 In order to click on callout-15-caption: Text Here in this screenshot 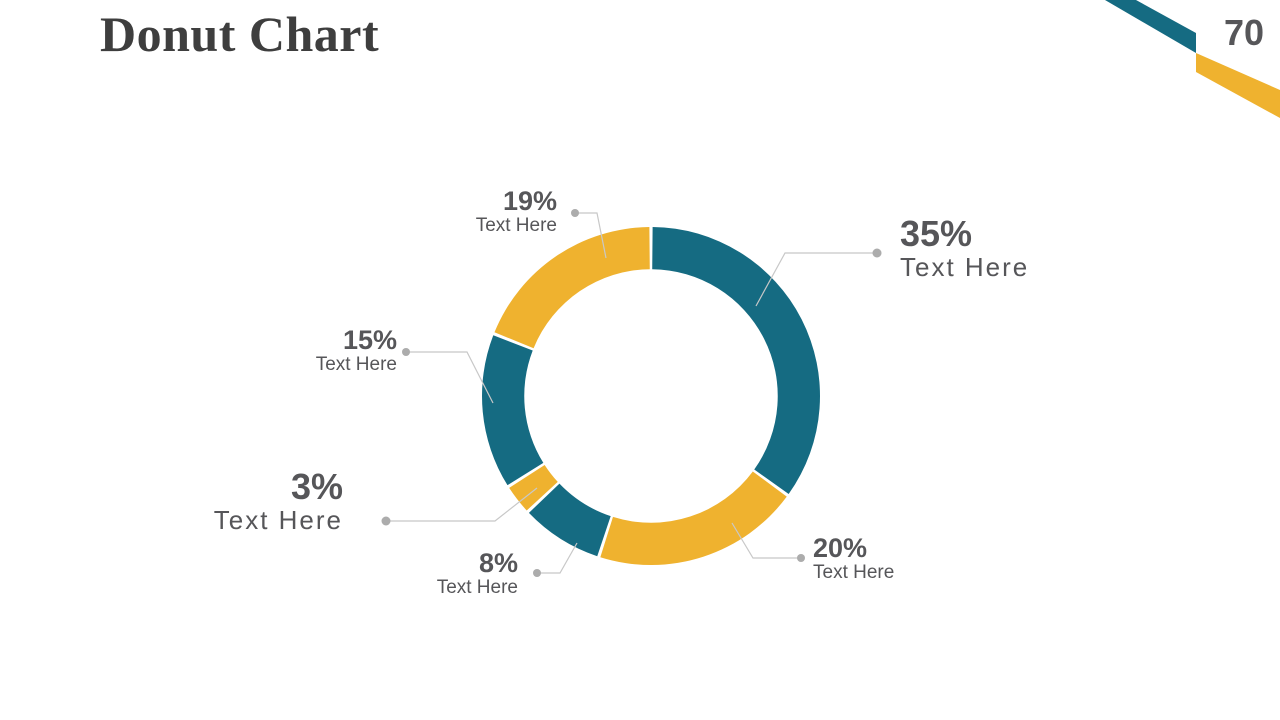, I will do `click(356, 364)`.